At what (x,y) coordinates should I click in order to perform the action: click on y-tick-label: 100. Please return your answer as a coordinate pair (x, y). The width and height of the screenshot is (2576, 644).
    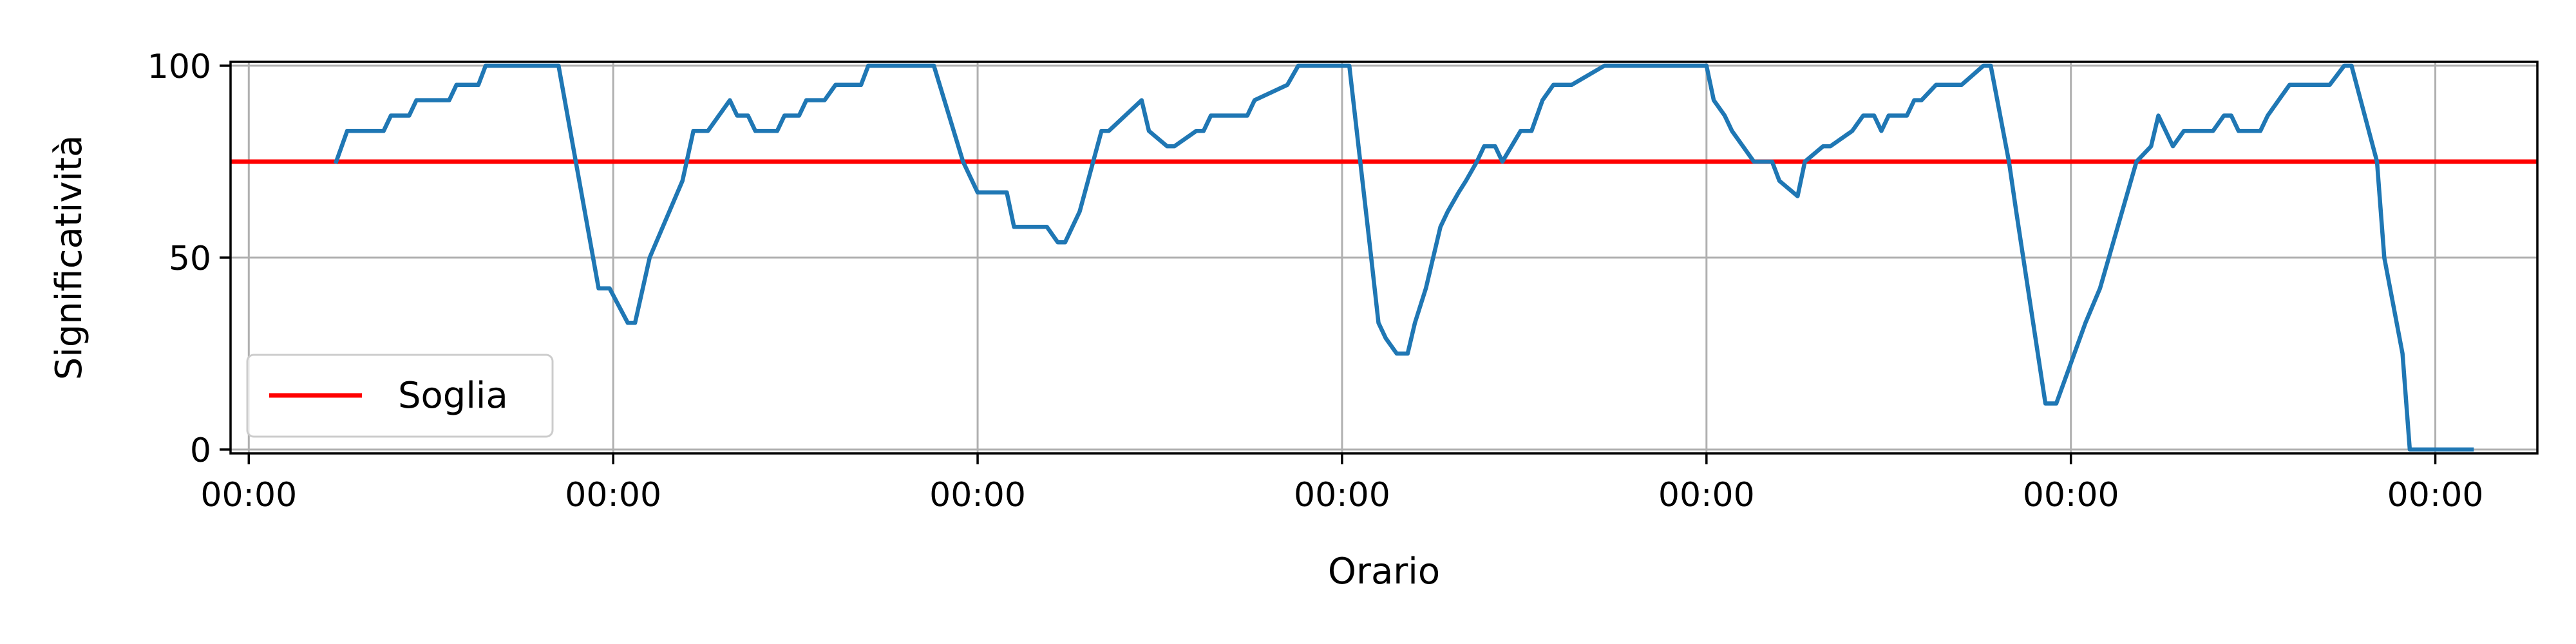
    Looking at the image, I should click on (179, 67).